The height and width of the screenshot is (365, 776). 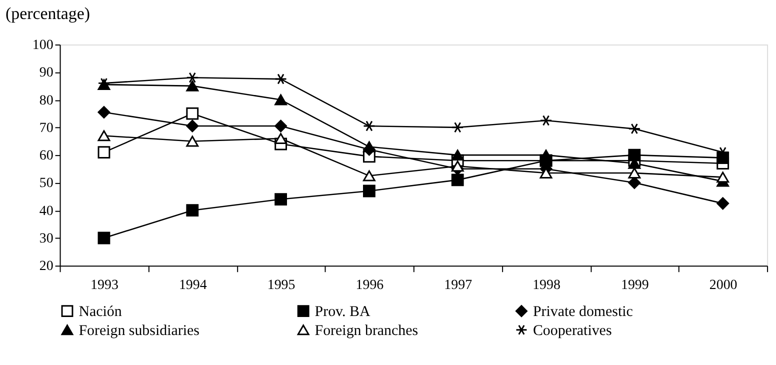 What do you see at coordinates (46, 128) in the screenshot?
I see `y-tick-label: 70` at bounding box center [46, 128].